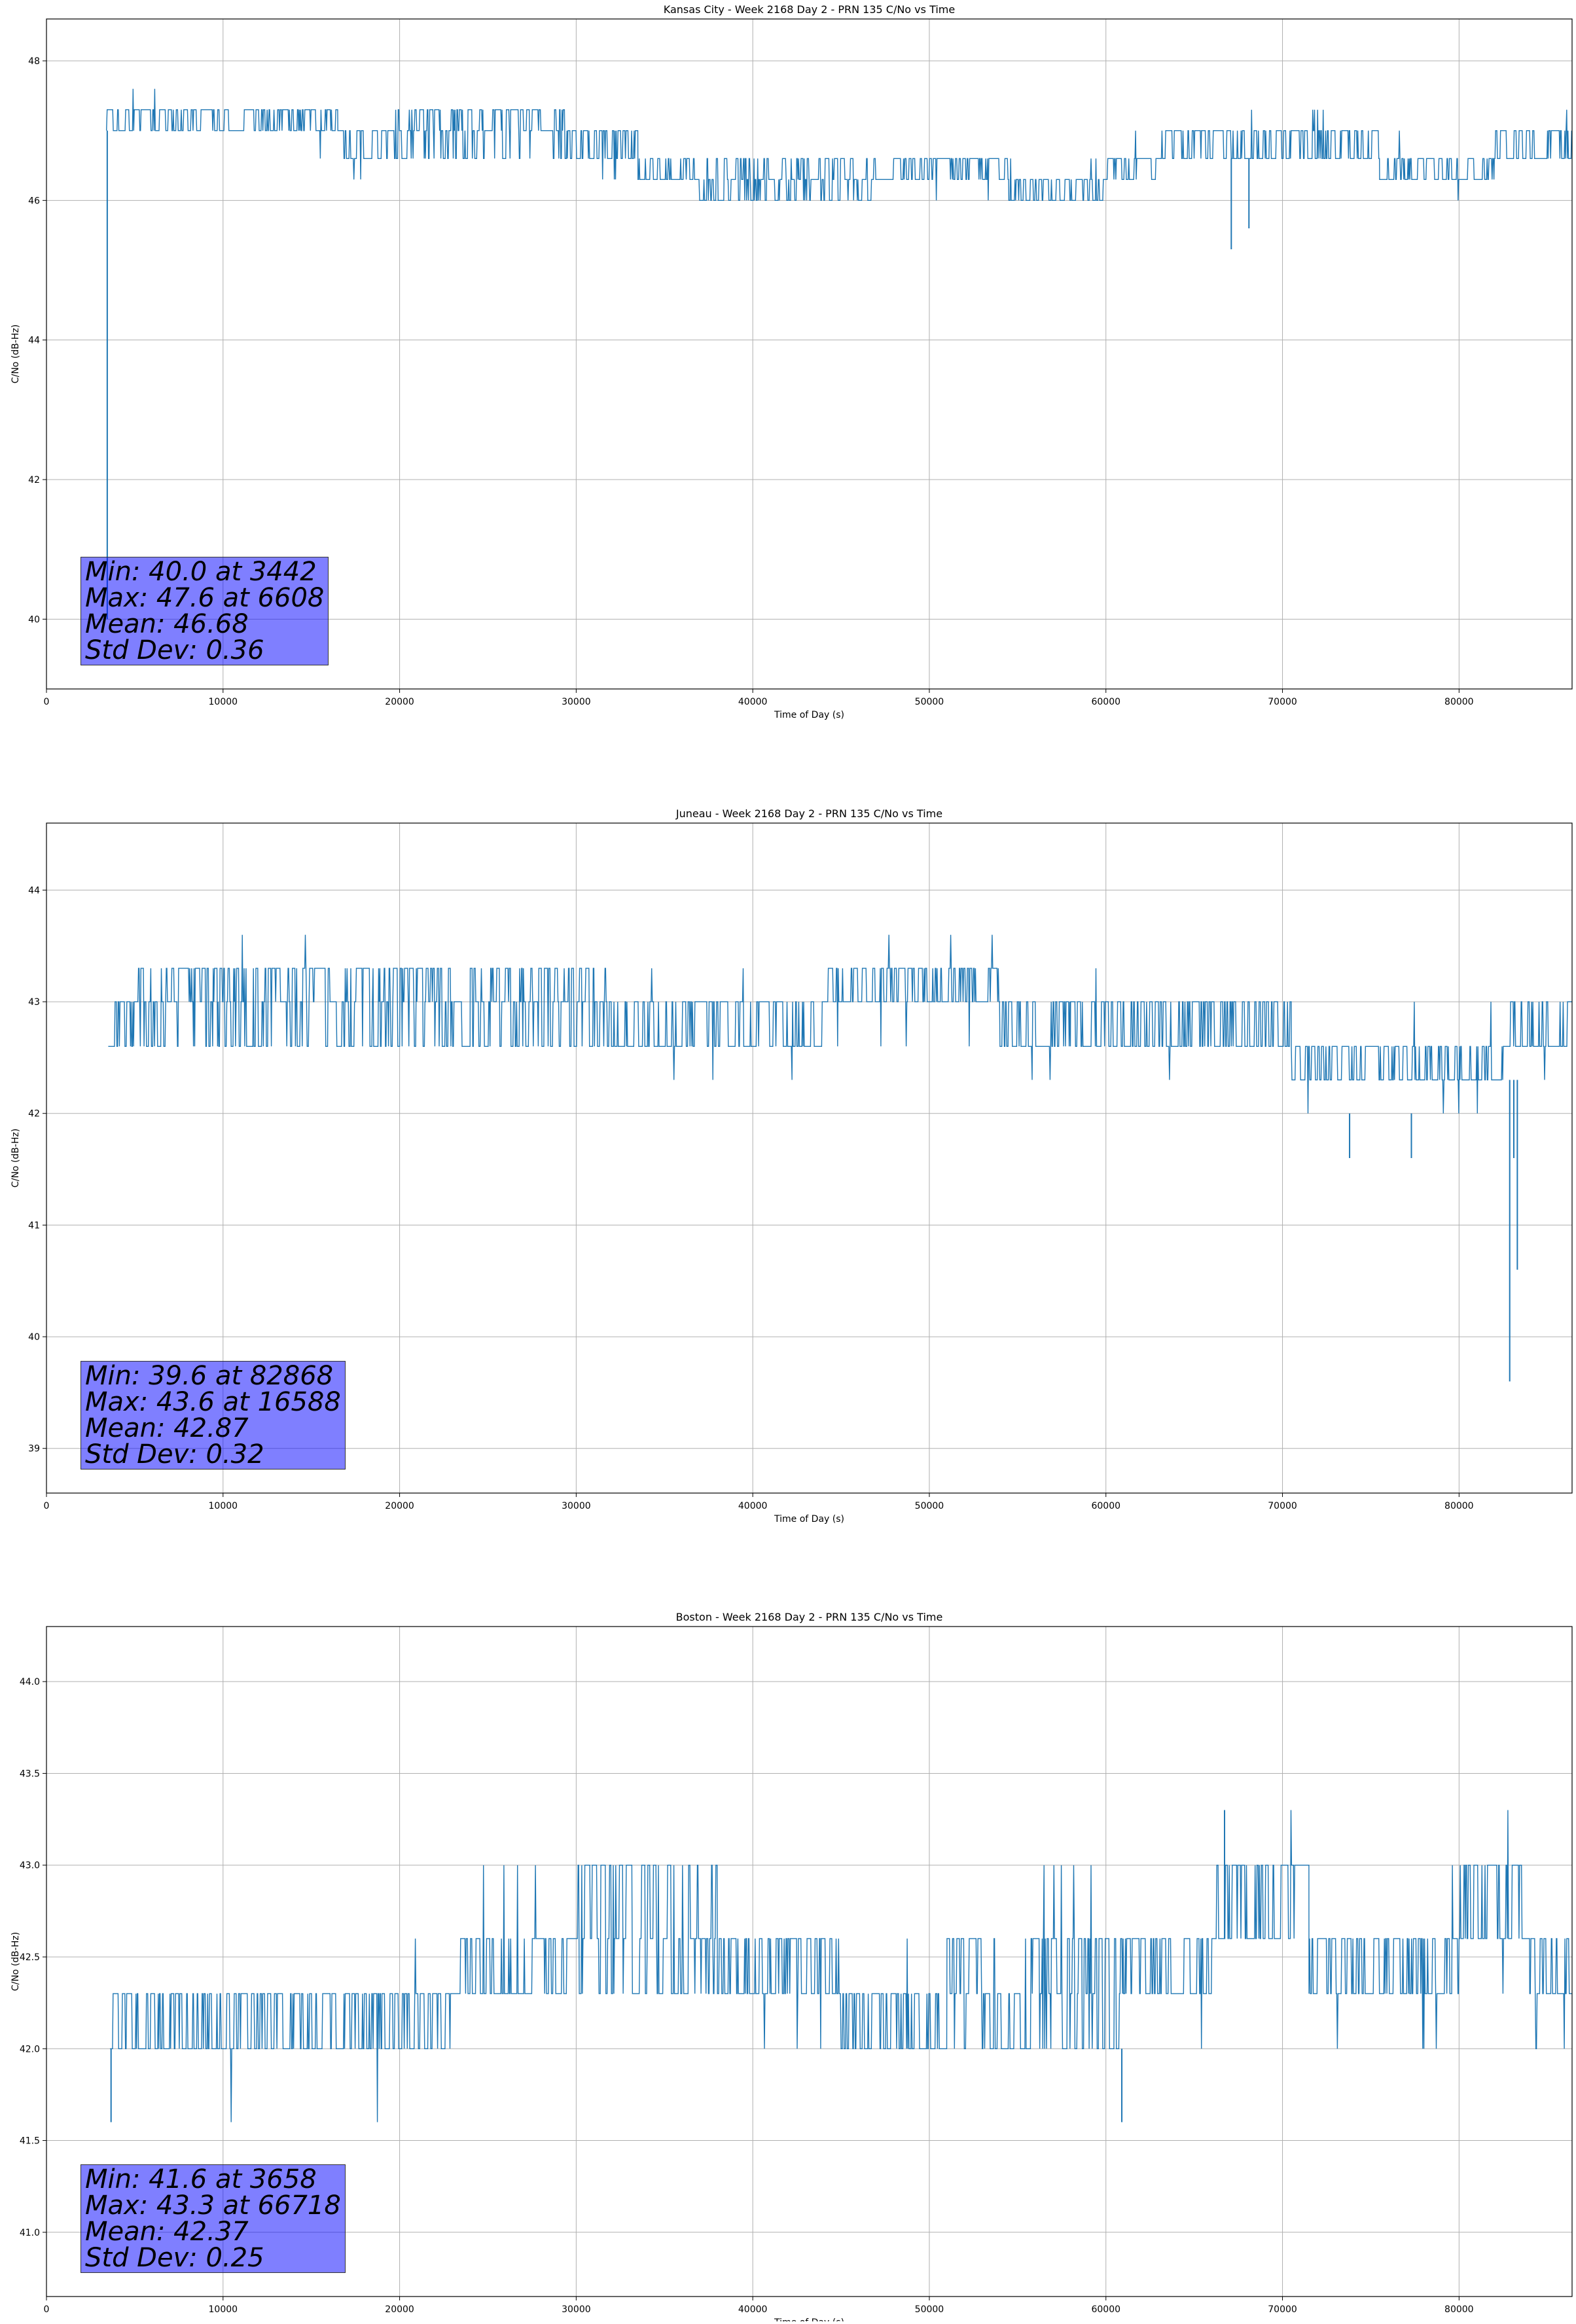  What do you see at coordinates (213, 1402) in the screenshot?
I see `stats-line: Max: 43.6 at 16588` at bounding box center [213, 1402].